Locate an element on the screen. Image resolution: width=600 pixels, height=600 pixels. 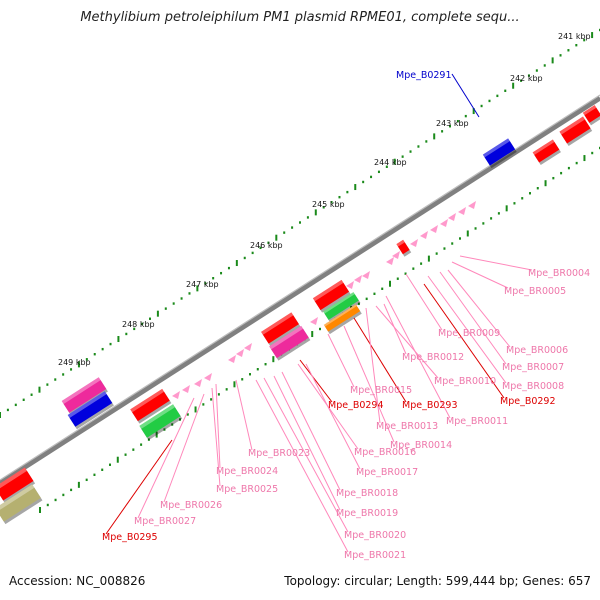
gene-block-magenta is located at coordinates (84, 396).